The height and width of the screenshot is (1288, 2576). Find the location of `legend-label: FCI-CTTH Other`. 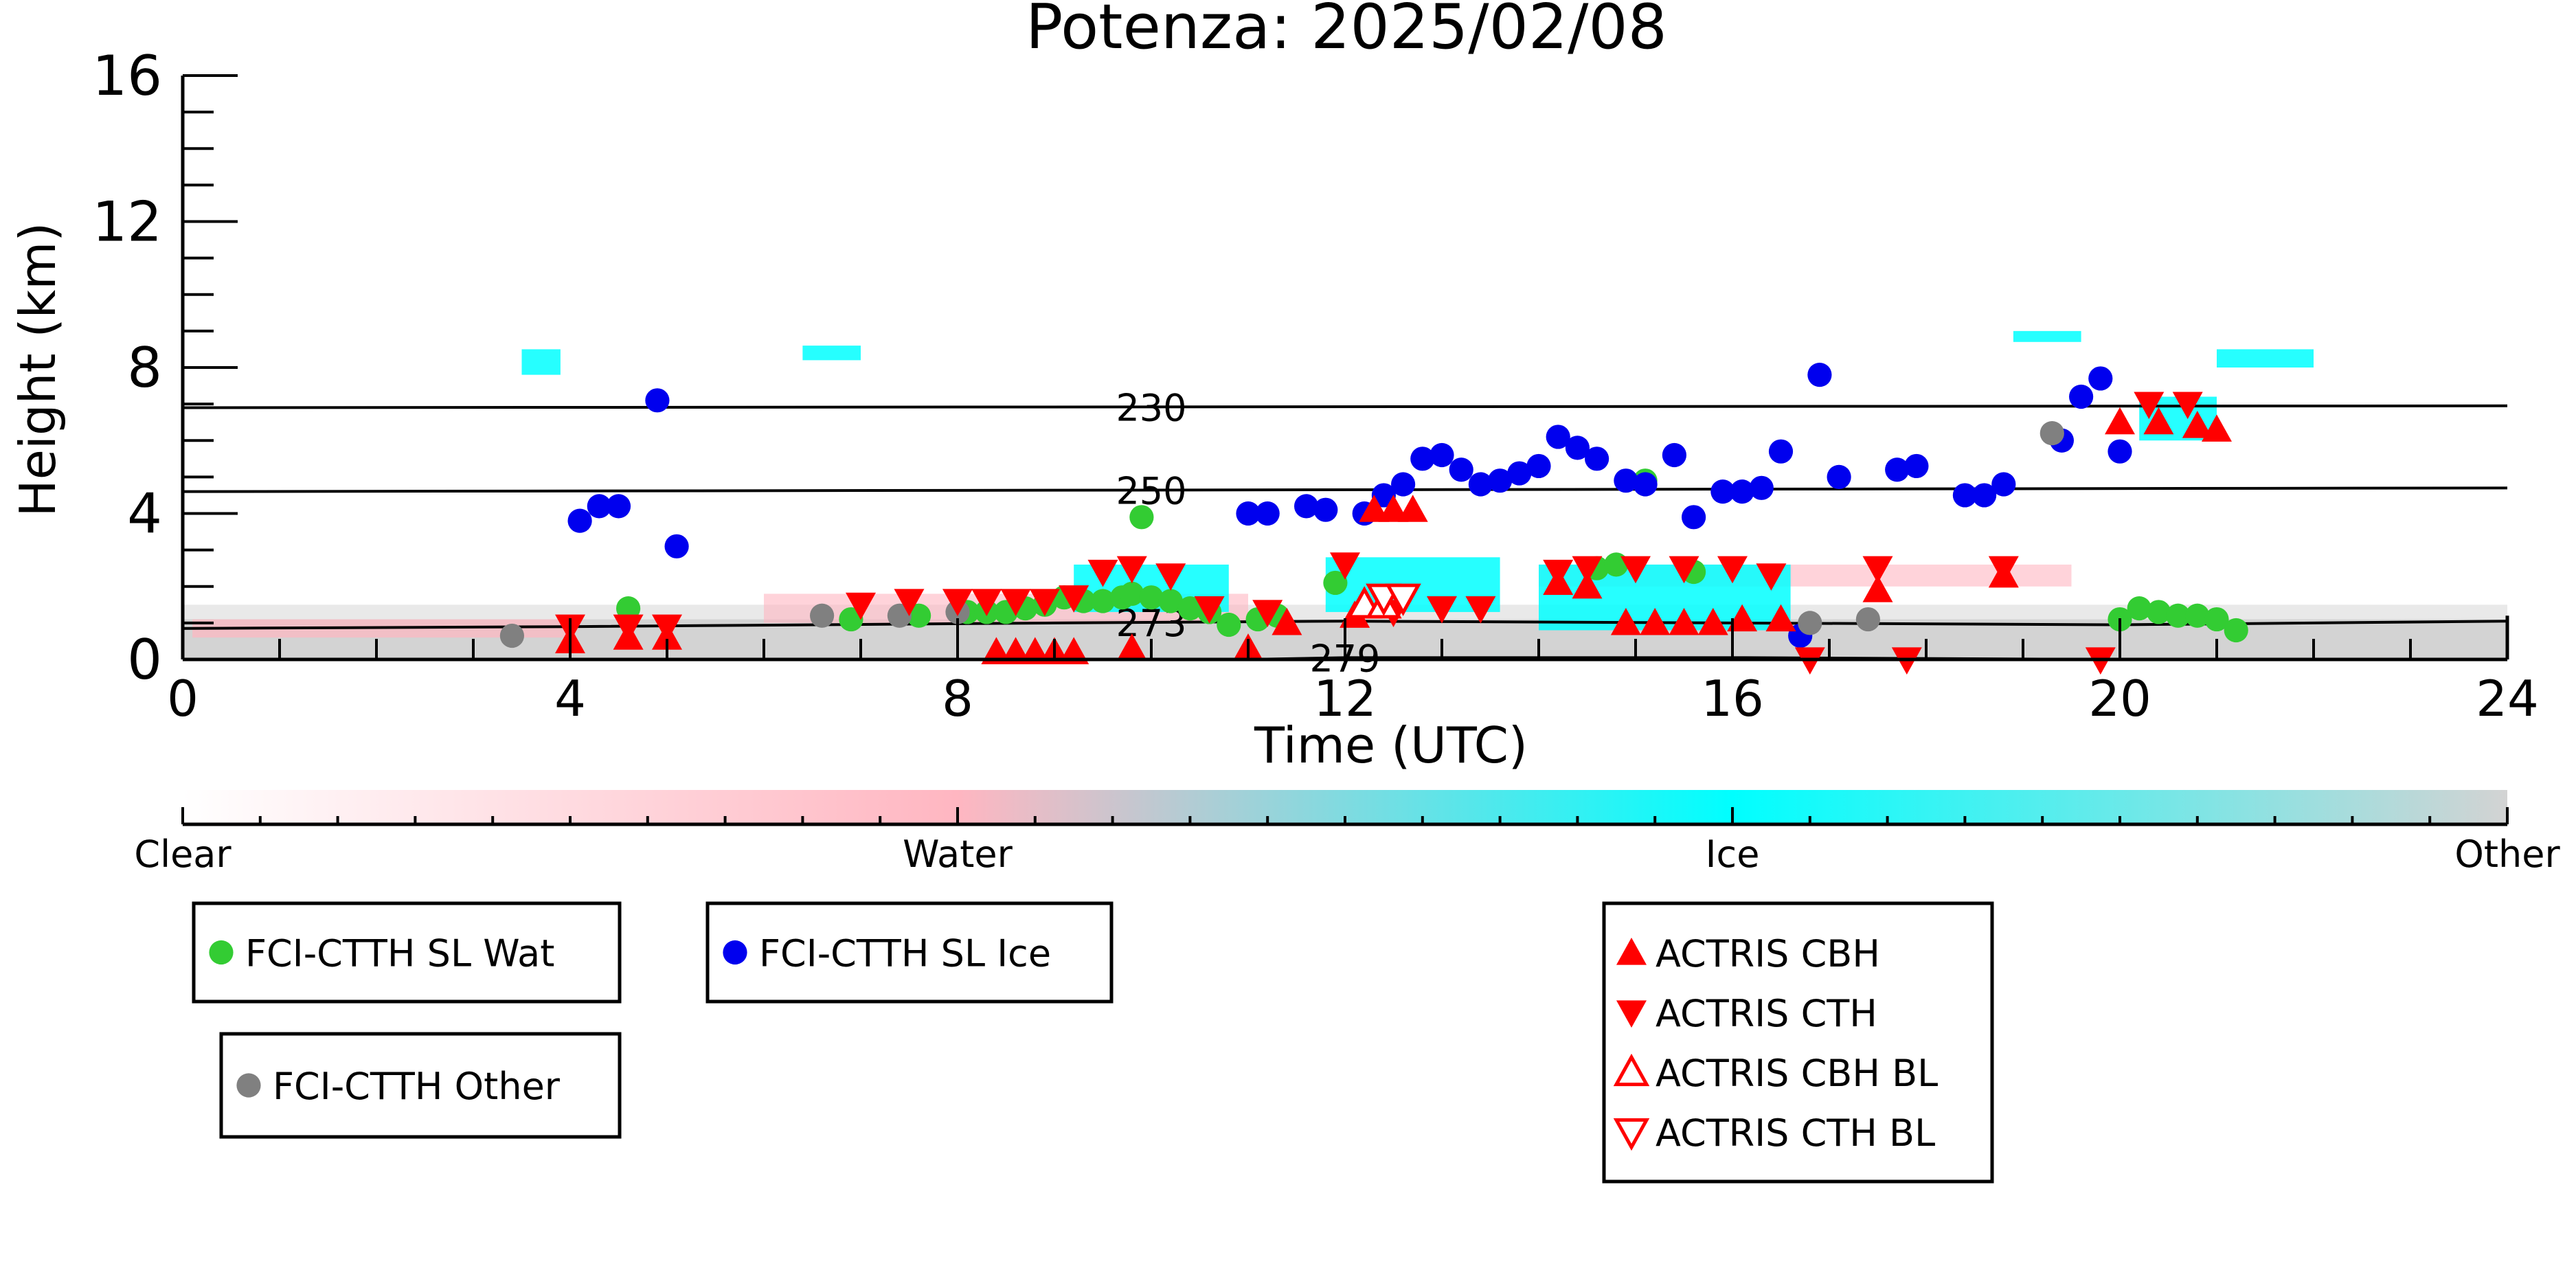

legend-label: FCI-CTTH Other is located at coordinates (417, 1086).